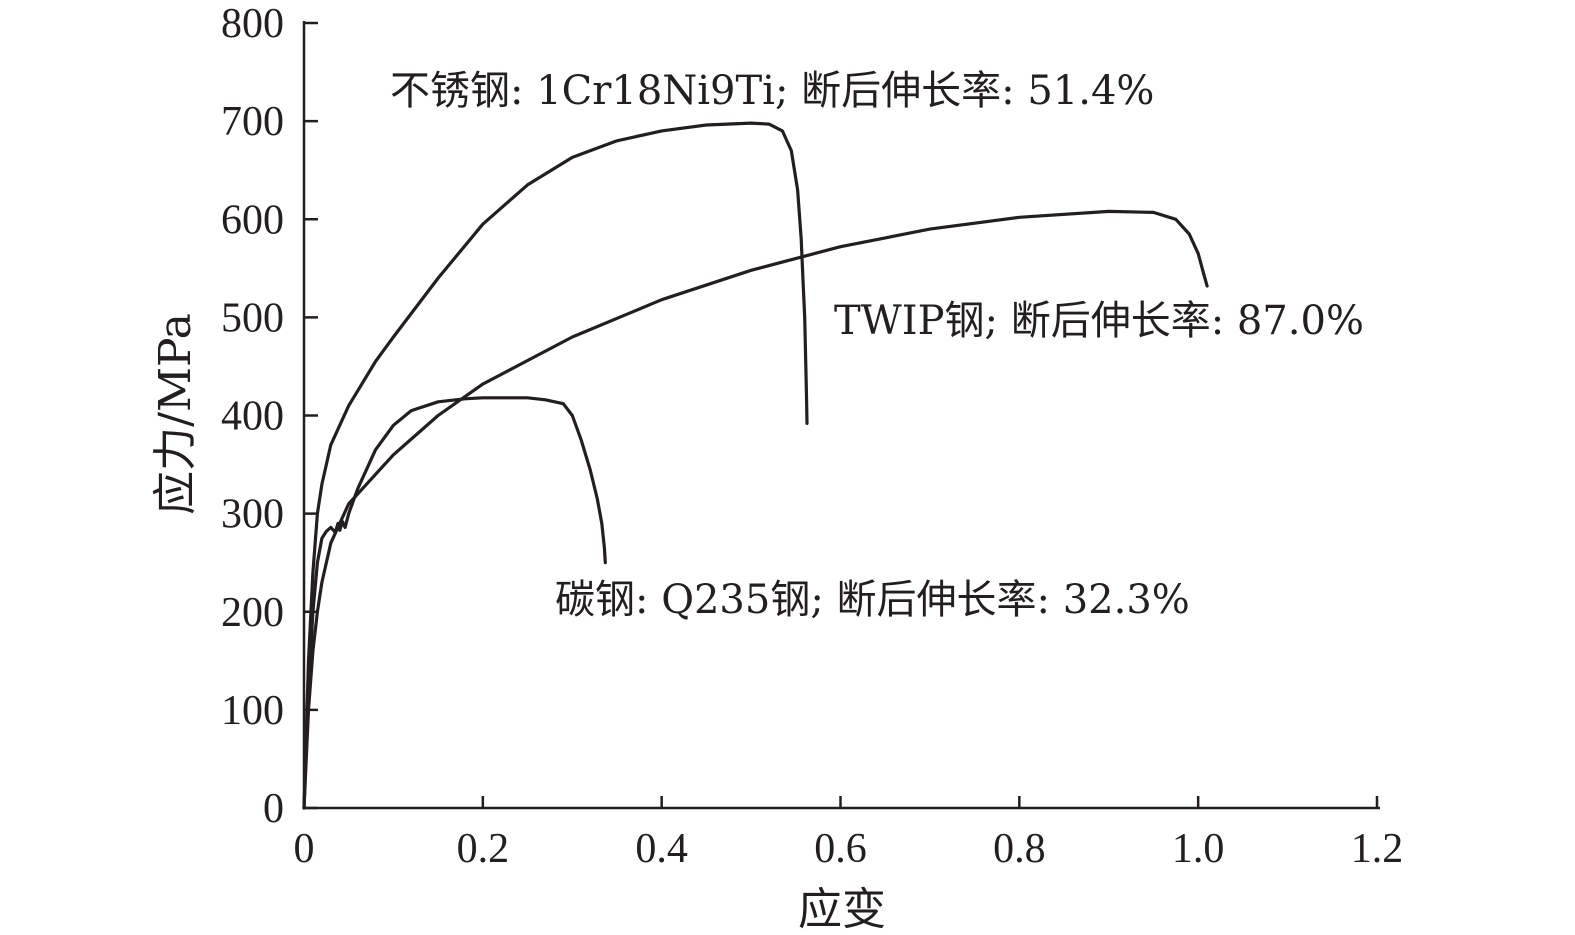  I want to click on y-axis-title: 应力/MPa, so click(175, 414).